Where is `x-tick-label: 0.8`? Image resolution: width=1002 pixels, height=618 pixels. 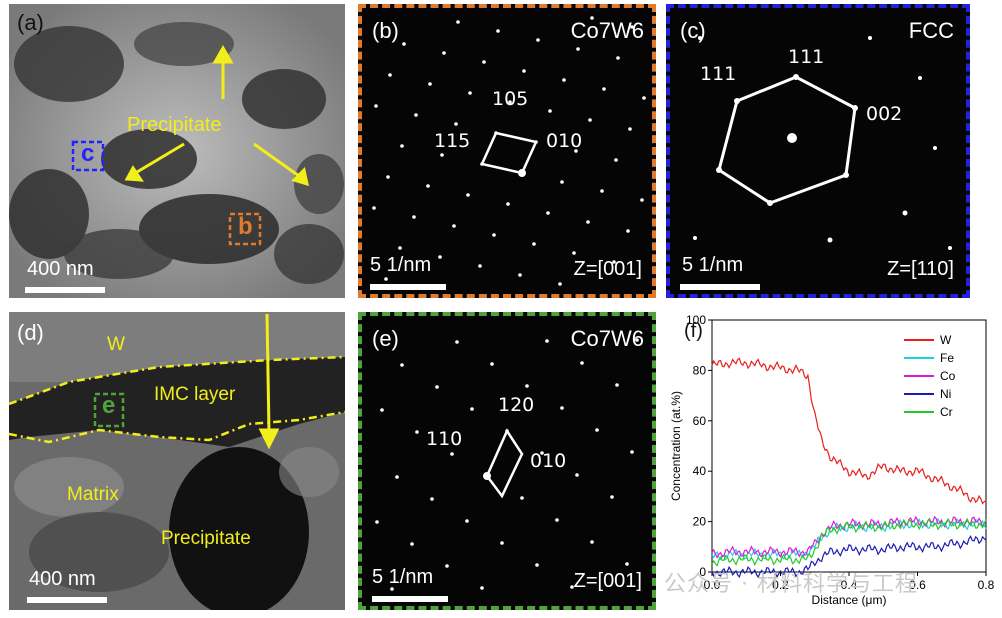
x-tick-label: 0.8 is located at coordinates (986, 585).